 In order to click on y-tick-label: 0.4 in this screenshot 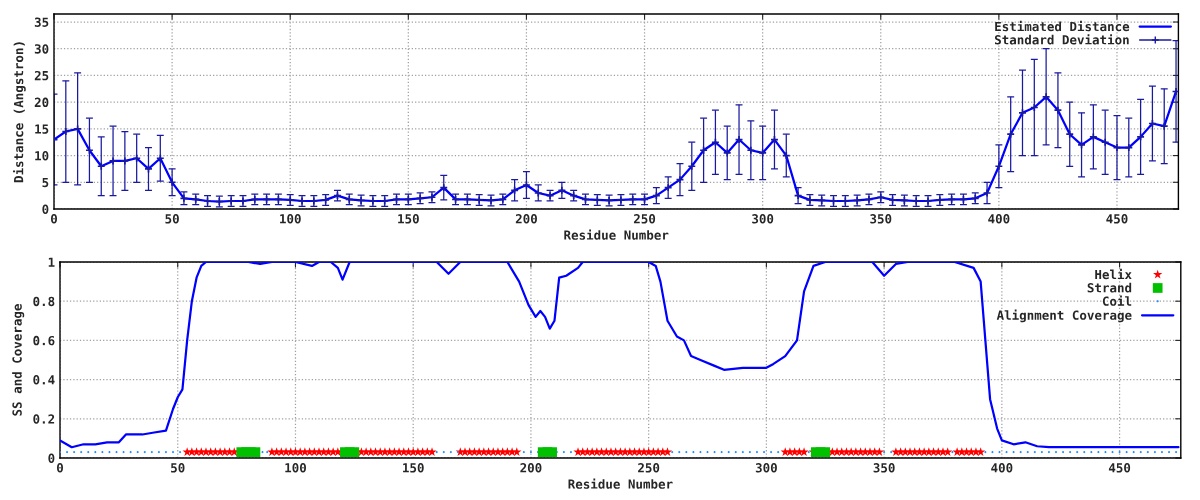, I will do `click(44, 380)`.